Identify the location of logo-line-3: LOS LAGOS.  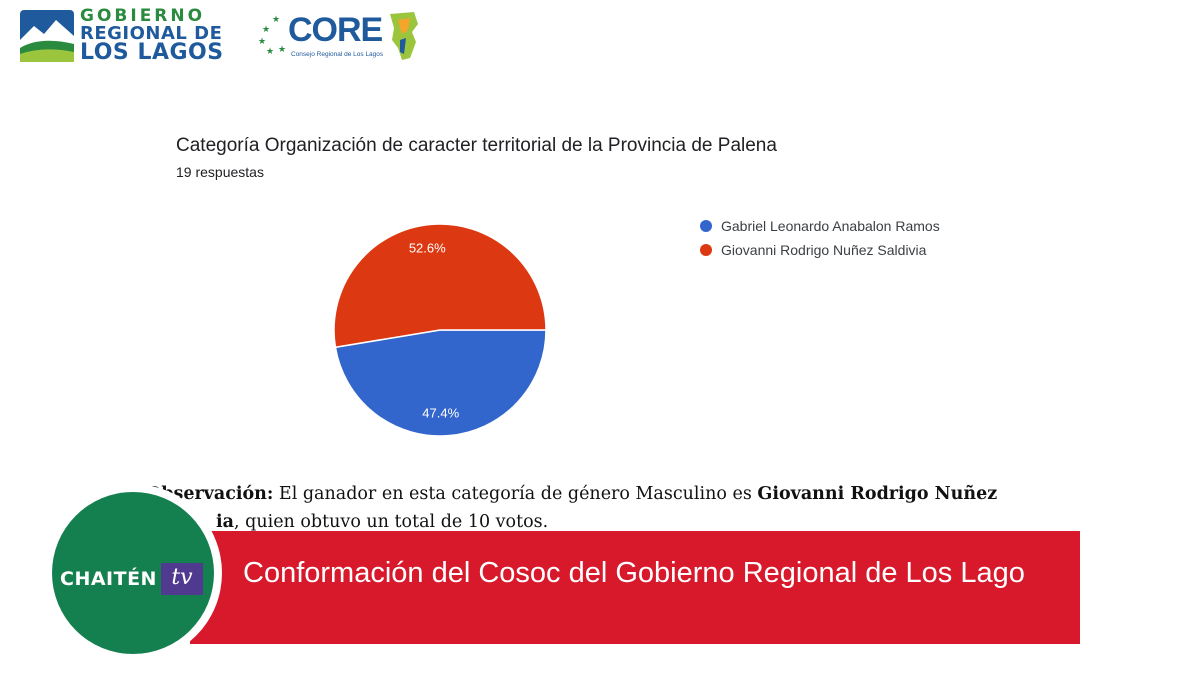
(152, 52).